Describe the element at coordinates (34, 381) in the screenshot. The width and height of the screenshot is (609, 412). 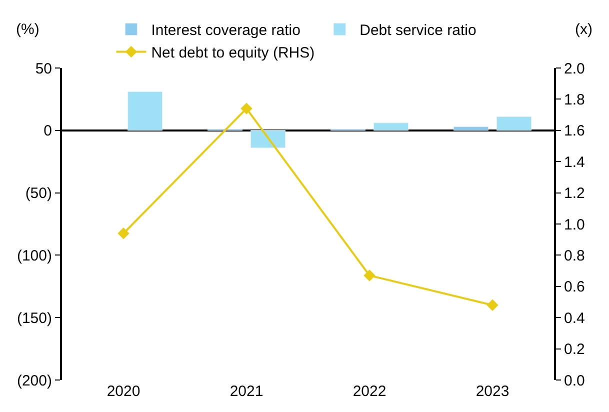
I see `y-tick-label: (200)` at that location.